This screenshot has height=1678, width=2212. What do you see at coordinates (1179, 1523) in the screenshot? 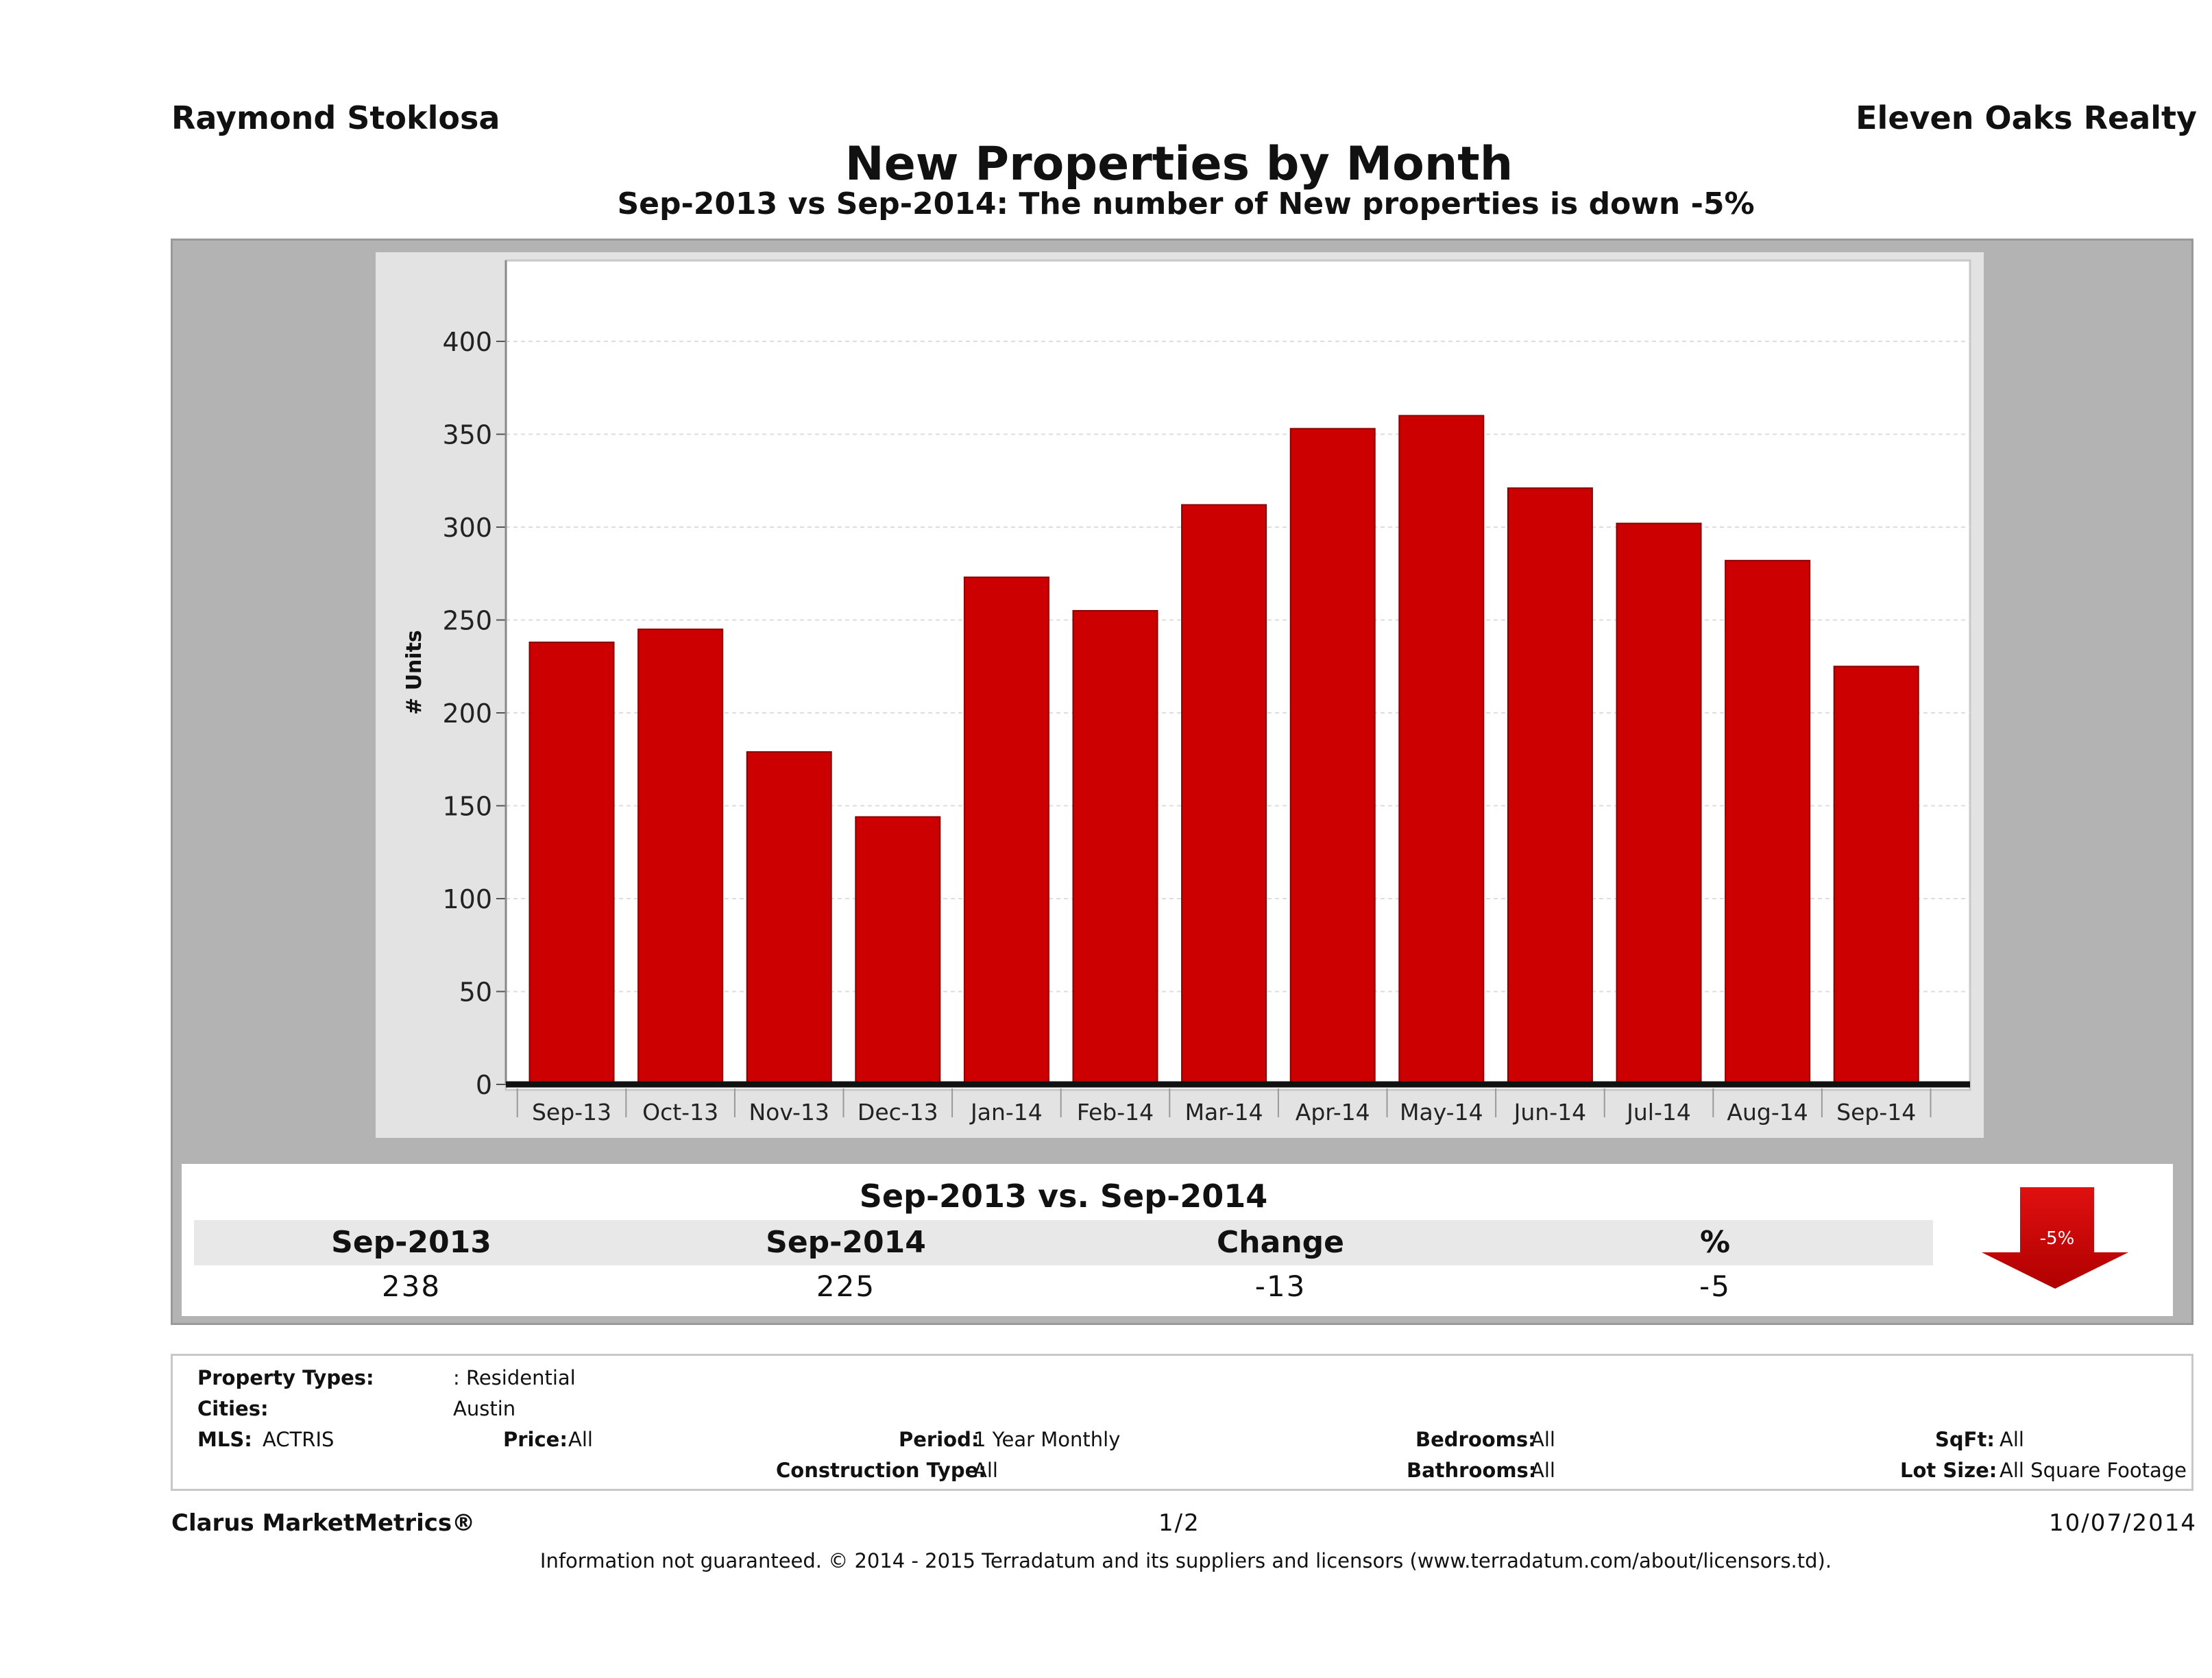
I see `page-number: 1/2` at bounding box center [1179, 1523].